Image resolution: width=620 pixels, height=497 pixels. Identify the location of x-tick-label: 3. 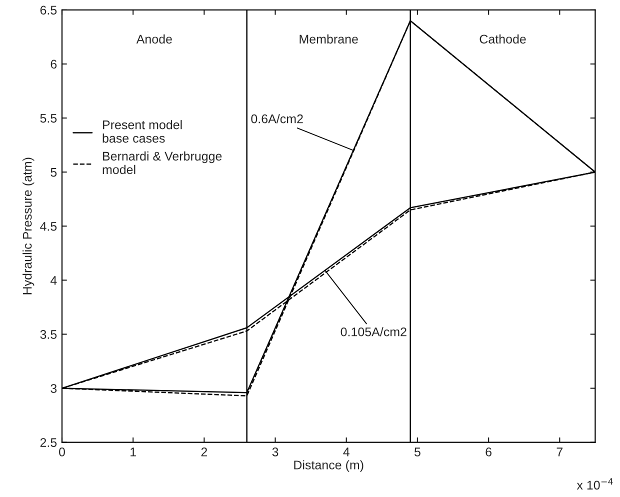
(275, 452).